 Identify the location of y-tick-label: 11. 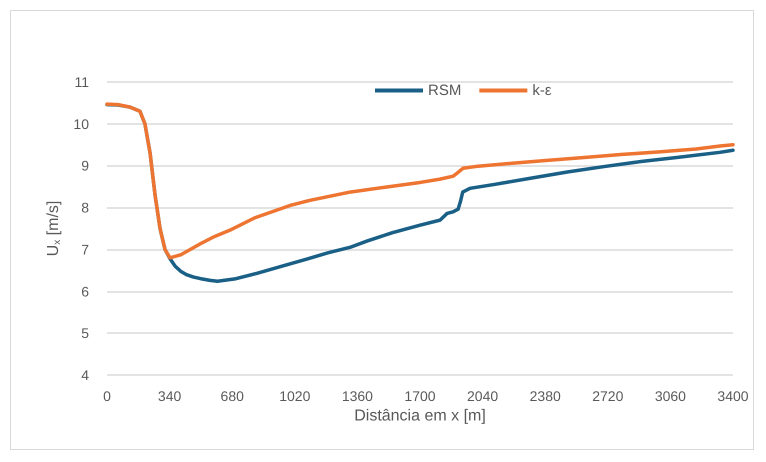
(82, 82).